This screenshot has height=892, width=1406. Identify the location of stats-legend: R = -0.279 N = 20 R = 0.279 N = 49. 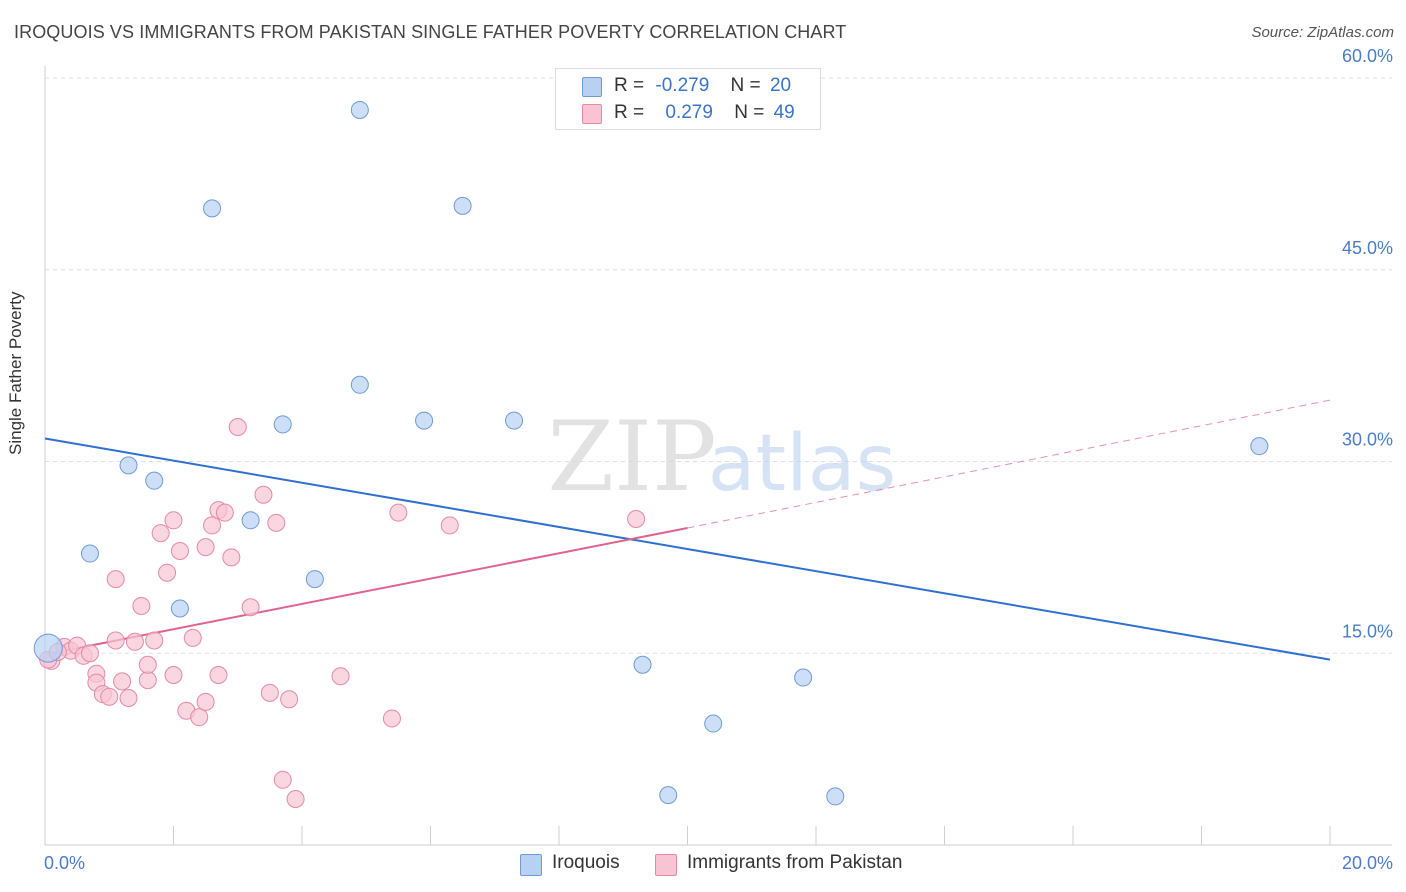
(688, 99).